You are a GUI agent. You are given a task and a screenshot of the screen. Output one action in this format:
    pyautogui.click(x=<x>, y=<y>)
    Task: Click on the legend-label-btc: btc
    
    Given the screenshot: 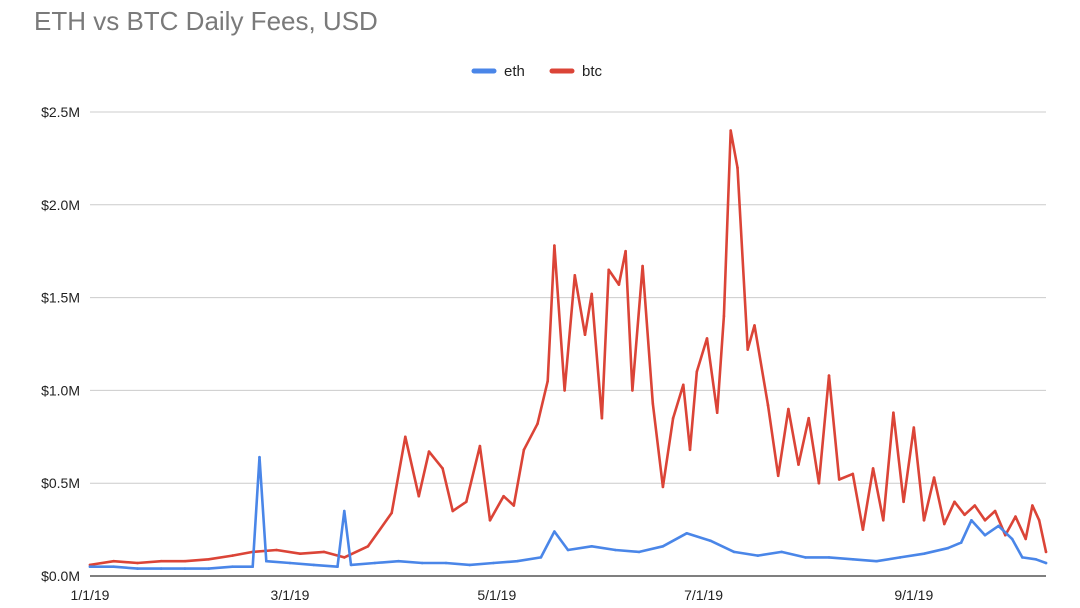 What is the action you would take?
    pyautogui.click(x=592, y=71)
    